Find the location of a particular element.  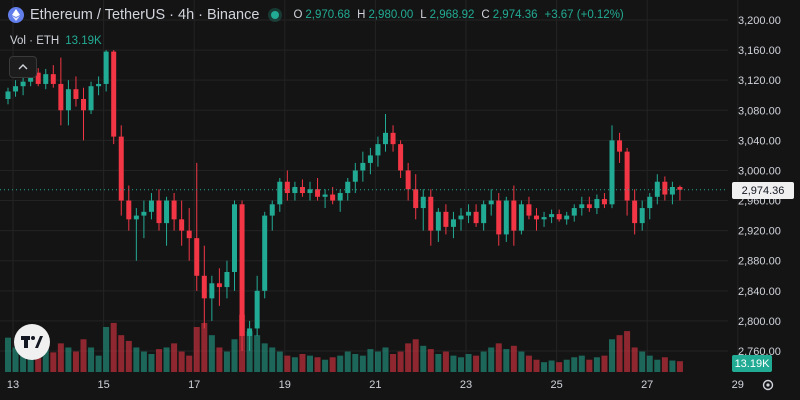

change-value: +3.67 (+0.12%) is located at coordinates (584, 15).